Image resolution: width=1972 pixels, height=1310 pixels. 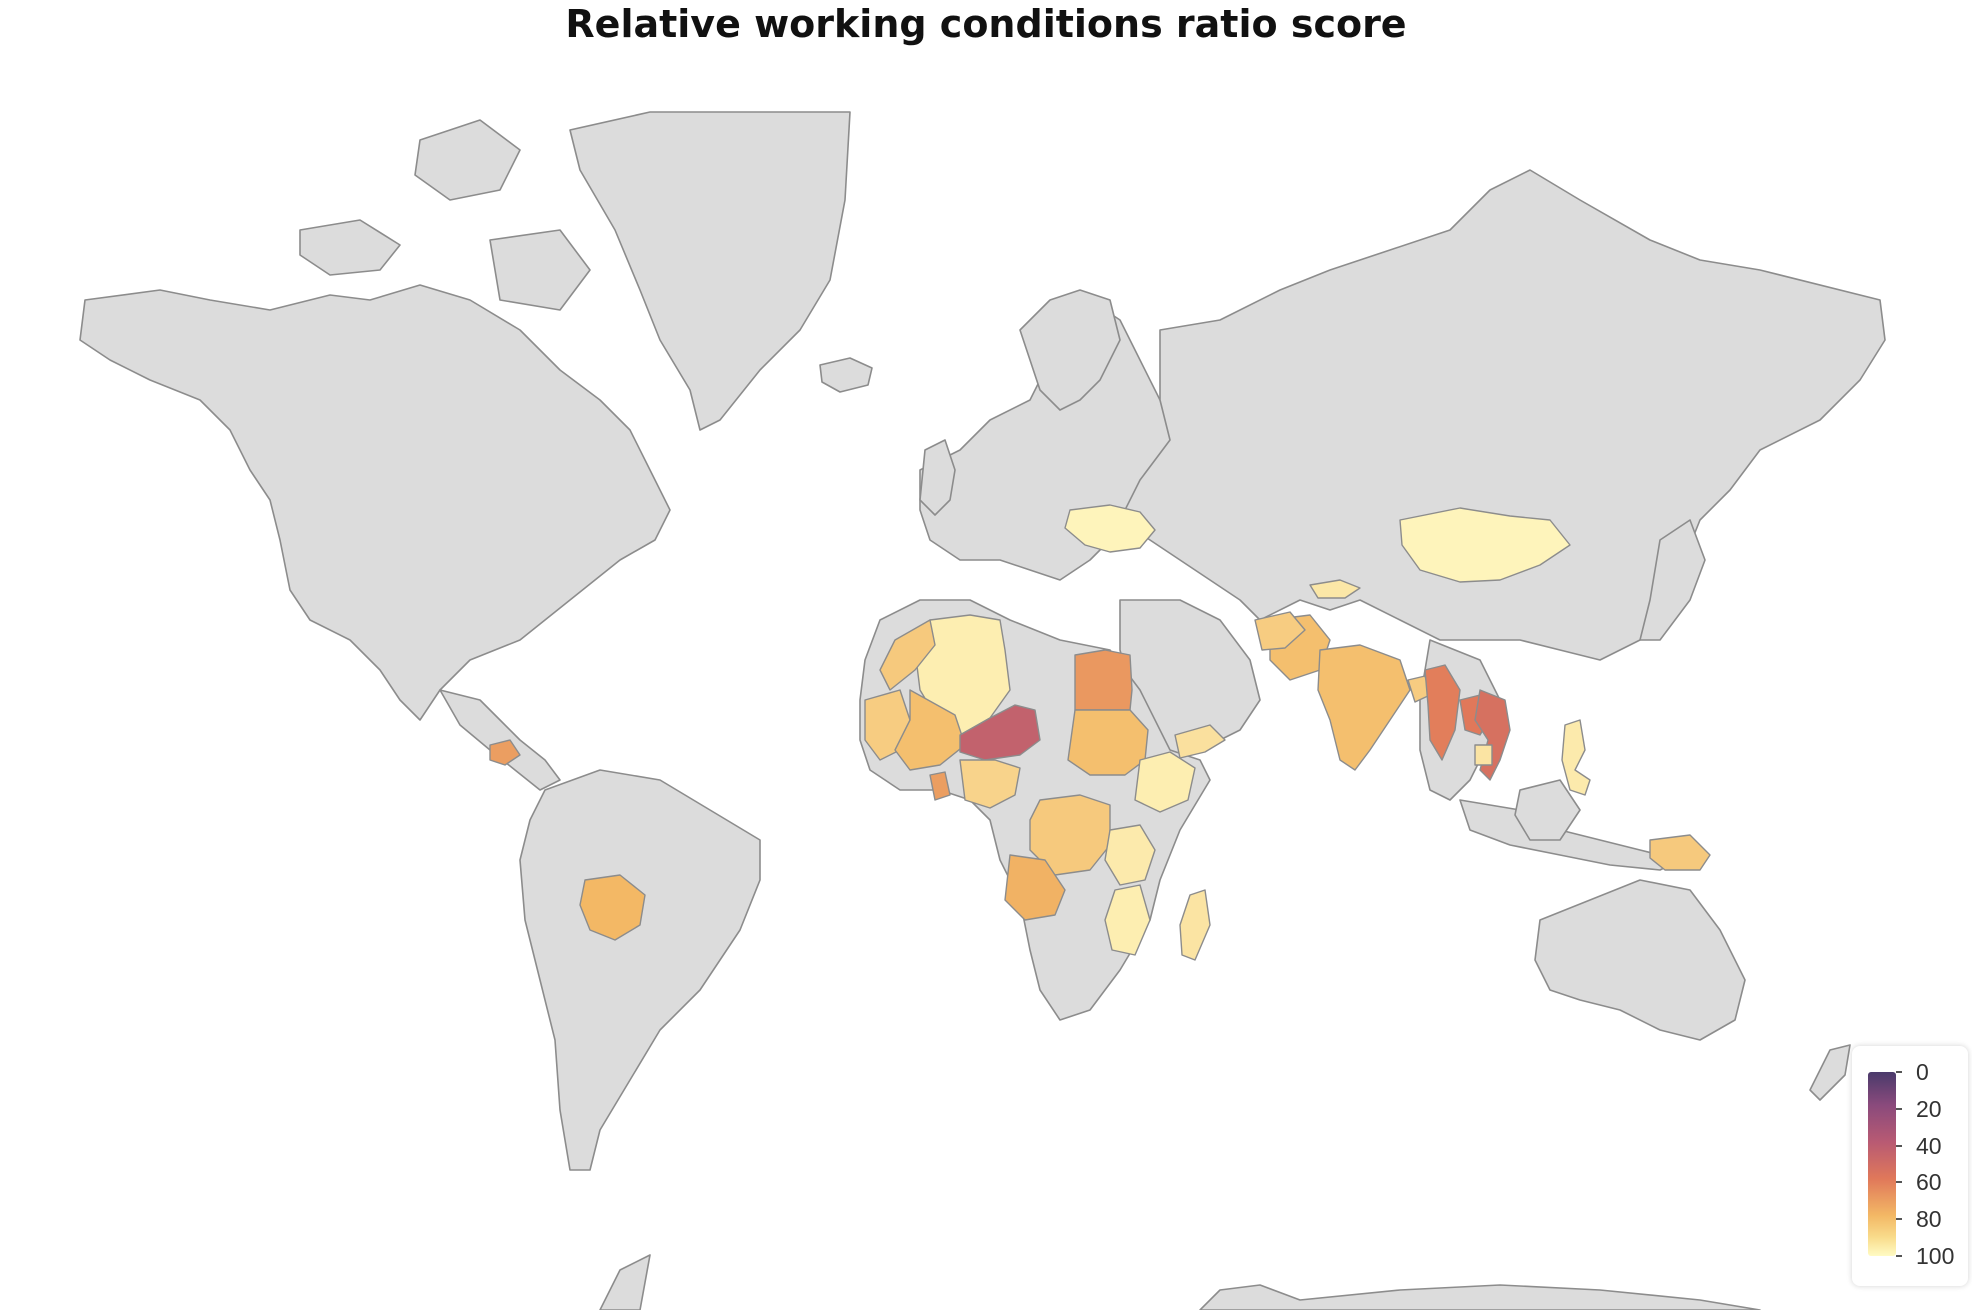 What do you see at coordinates (1929, 1219) in the screenshot?
I see `legend-tick-label: 80` at bounding box center [1929, 1219].